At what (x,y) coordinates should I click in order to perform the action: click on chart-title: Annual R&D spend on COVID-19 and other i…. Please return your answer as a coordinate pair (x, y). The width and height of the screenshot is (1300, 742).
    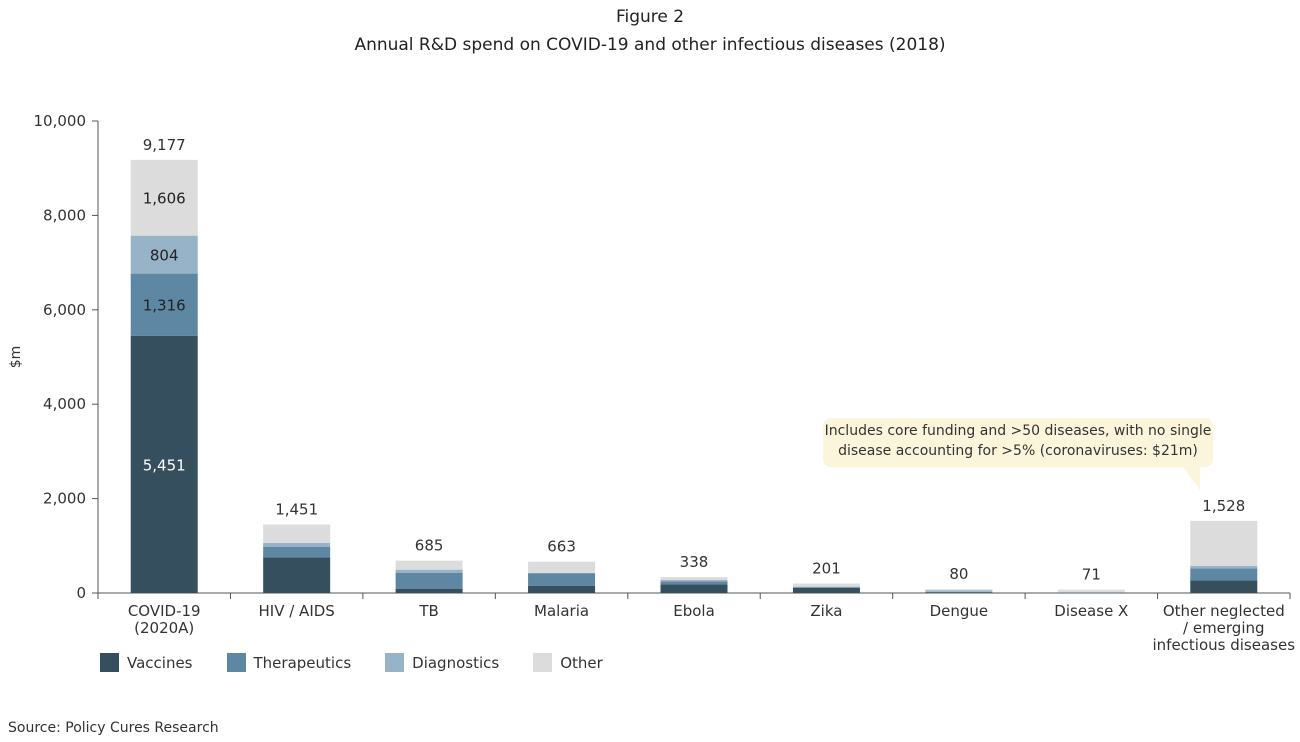
    Looking at the image, I should click on (650, 45).